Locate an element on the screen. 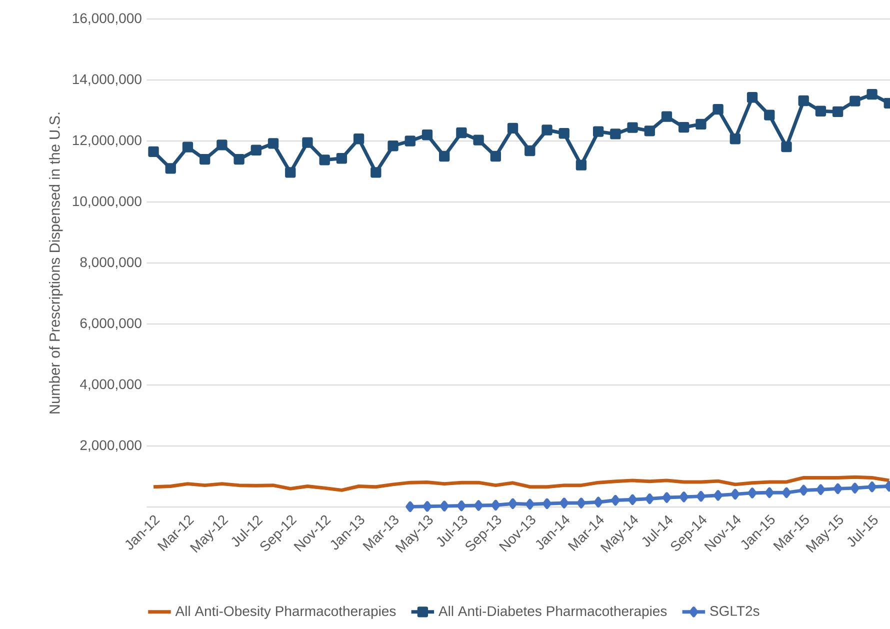 Image resolution: width=890 pixels, height=629 pixels. y-tick-label: 4,000,000 is located at coordinates (111, 385).